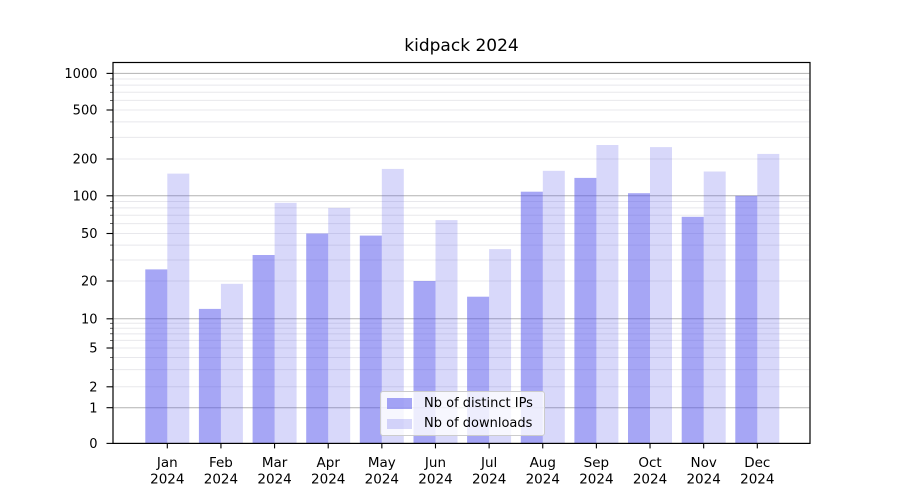  What do you see at coordinates (275, 463) in the screenshot?
I see `x-tick-label-month: Mar` at bounding box center [275, 463].